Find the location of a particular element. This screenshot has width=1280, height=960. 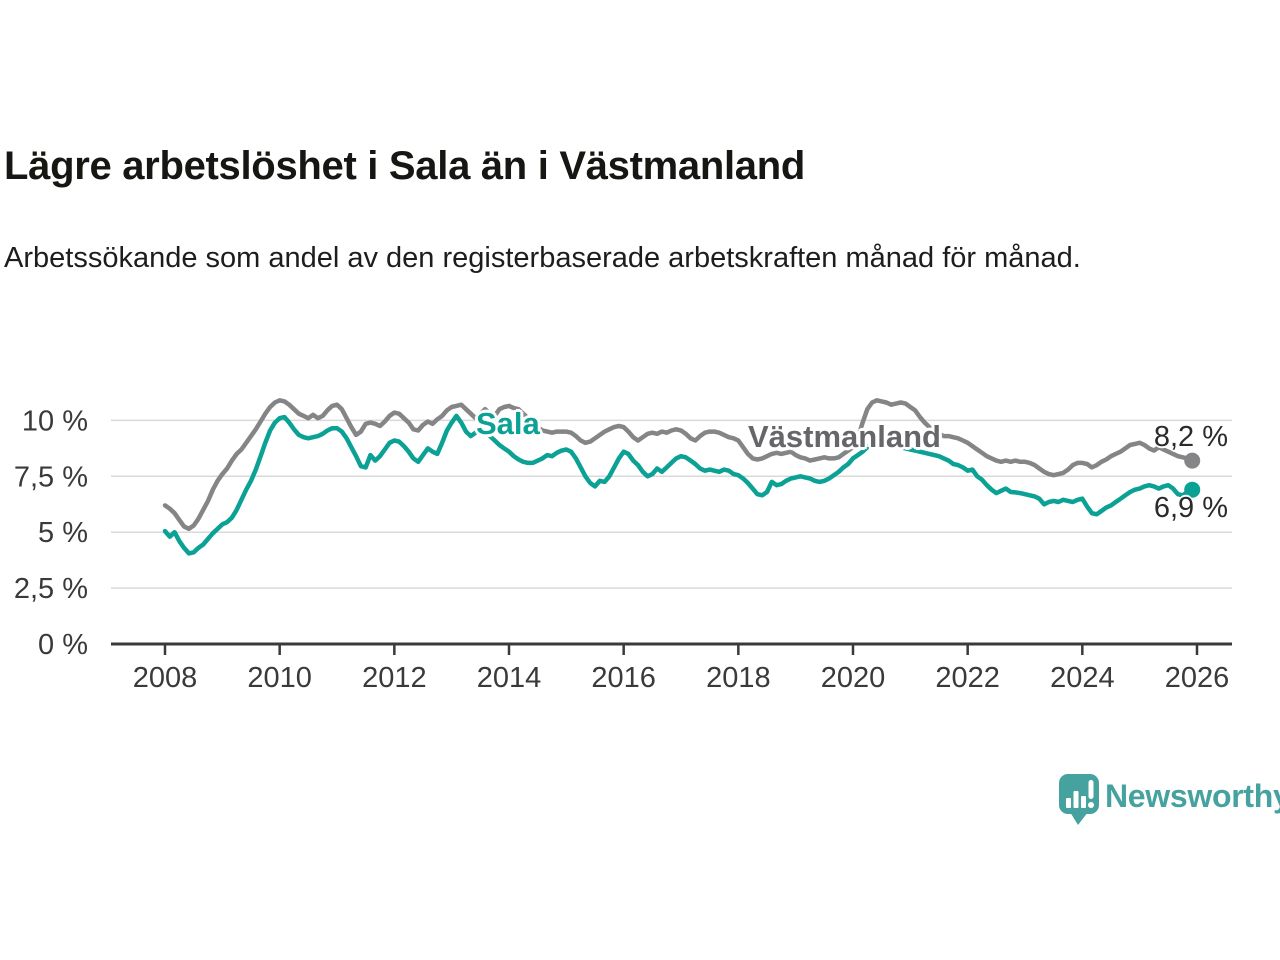

chart-series is located at coordinates (681, 477).